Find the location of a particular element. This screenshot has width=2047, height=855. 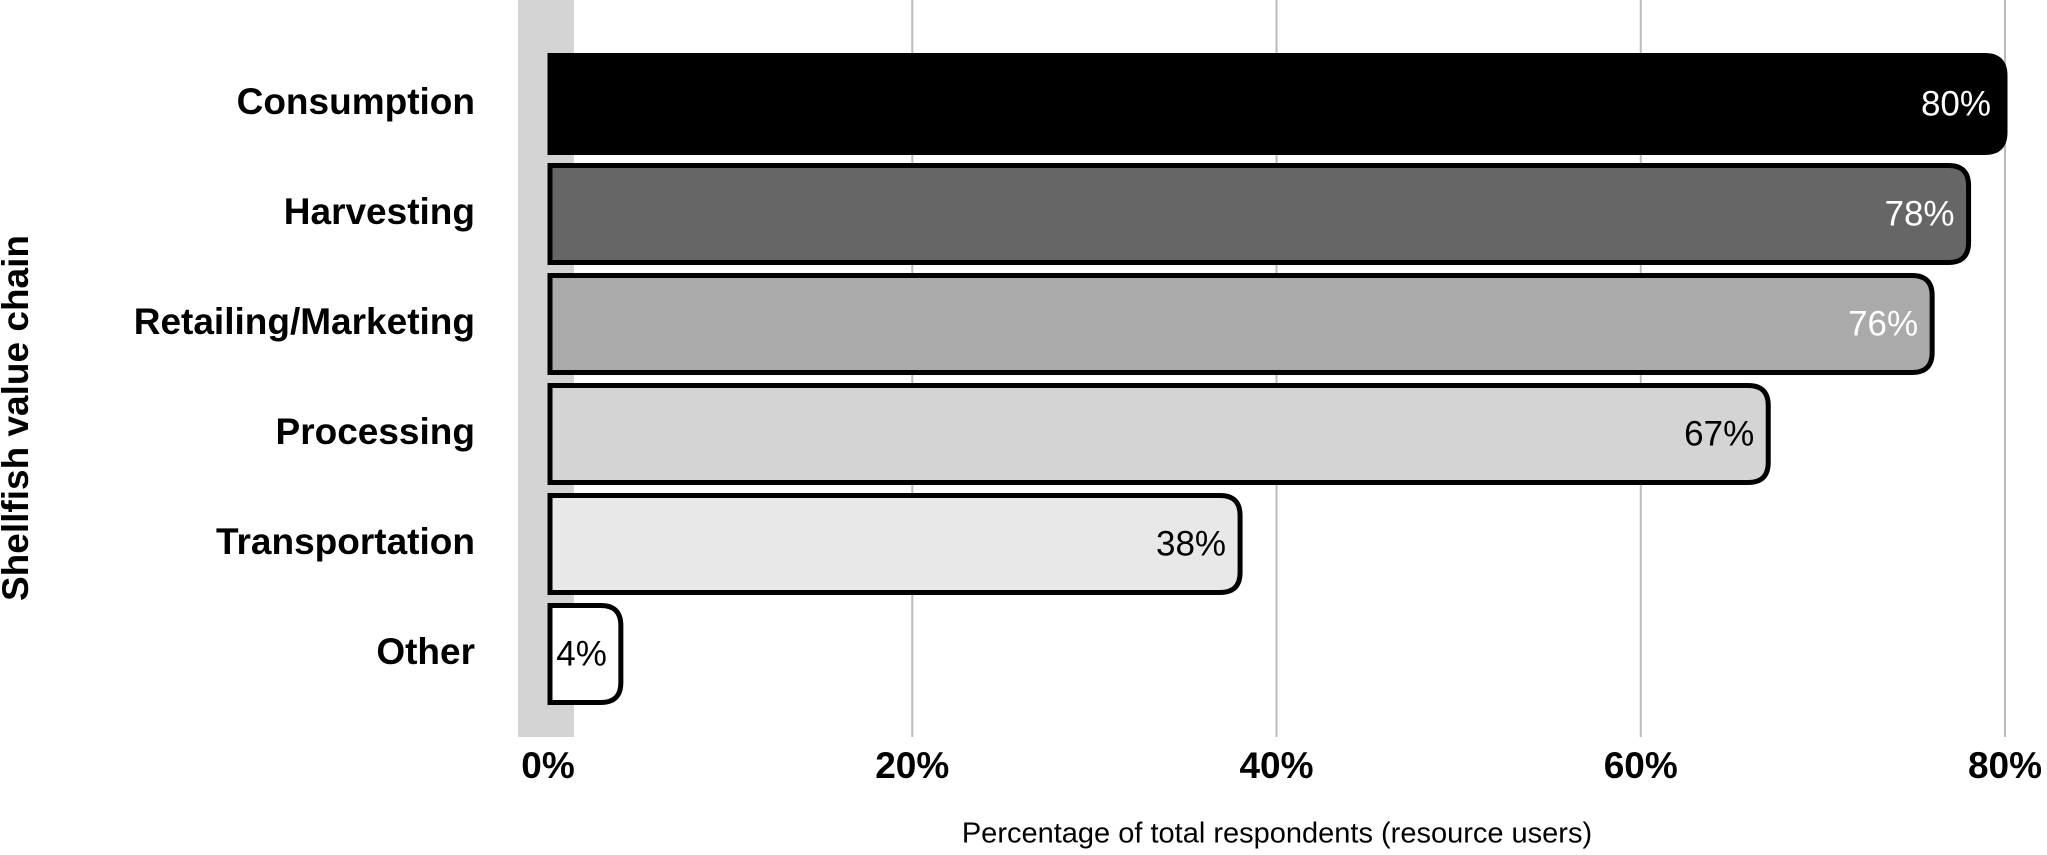

x-tick-label: 80% is located at coordinates (2005, 765).